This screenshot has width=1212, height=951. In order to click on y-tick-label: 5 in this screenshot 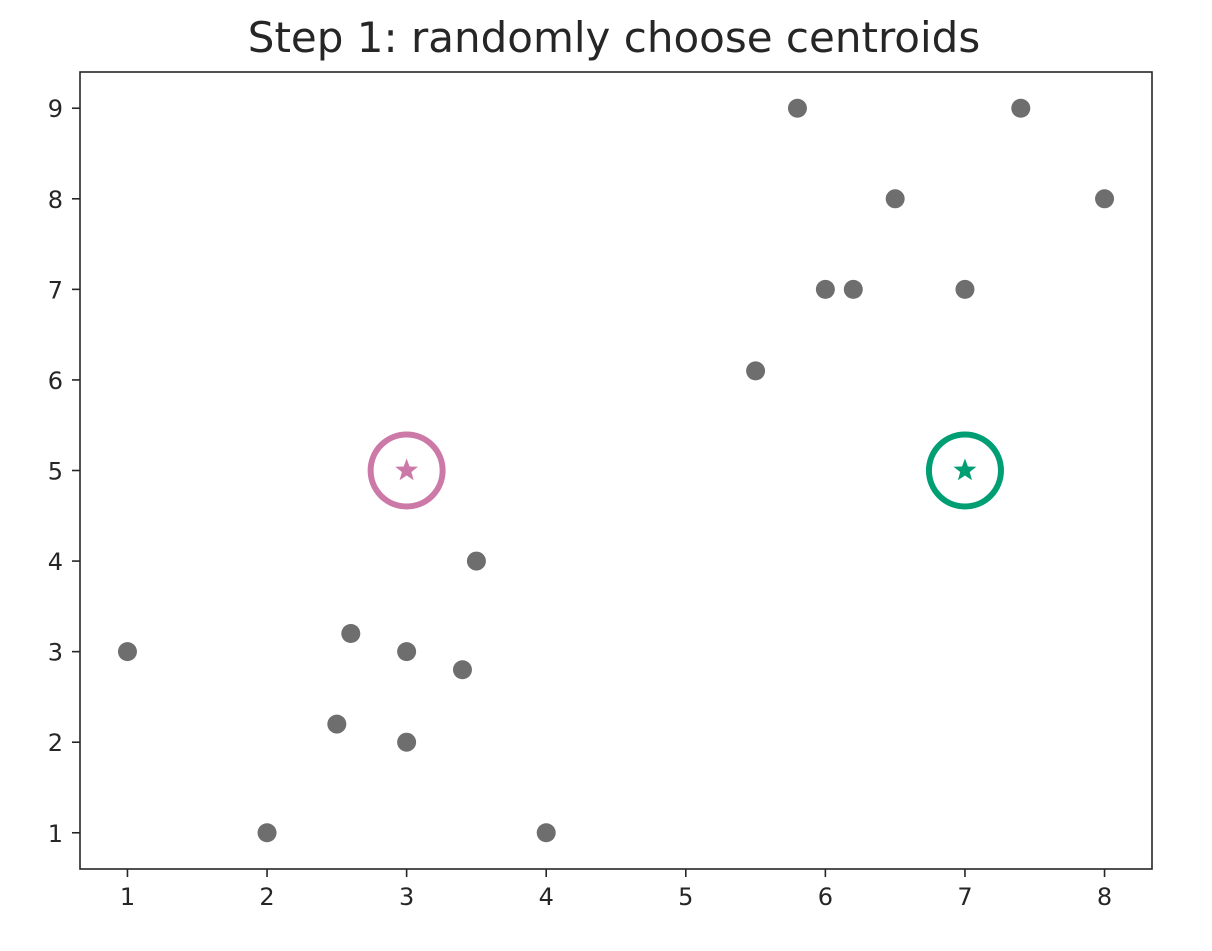, I will do `click(55, 472)`.